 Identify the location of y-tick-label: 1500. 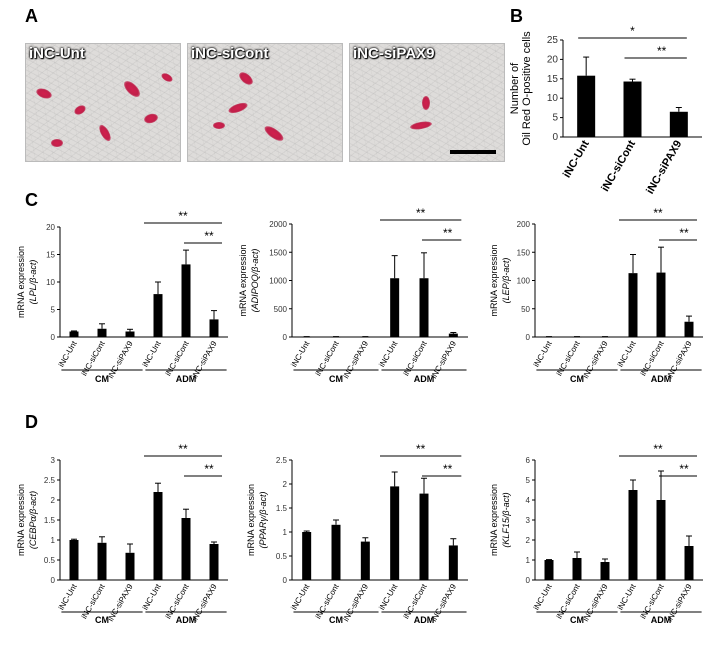
(278, 252).